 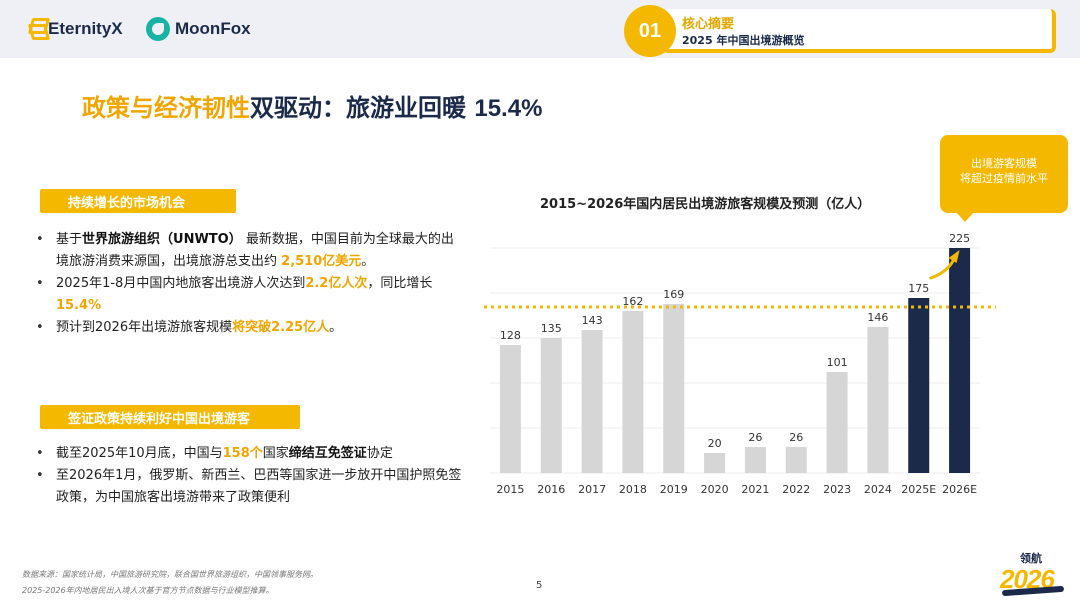 What do you see at coordinates (959, 238) in the screenshot?
I see `data-label-2026E: 225` at bounding box center [959, 238].